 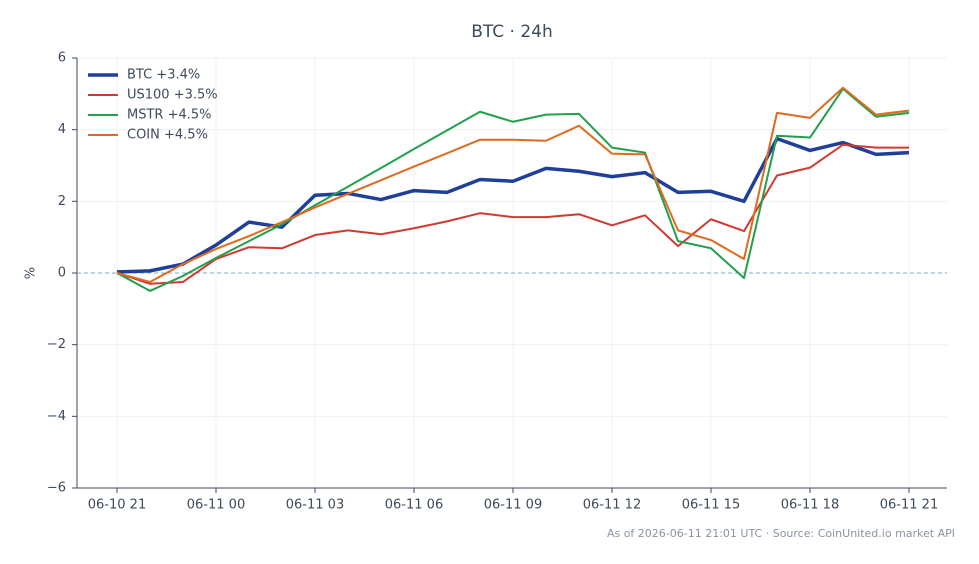 I want to click on chart-title: BTC · 24h, so click(x=512, y=32).